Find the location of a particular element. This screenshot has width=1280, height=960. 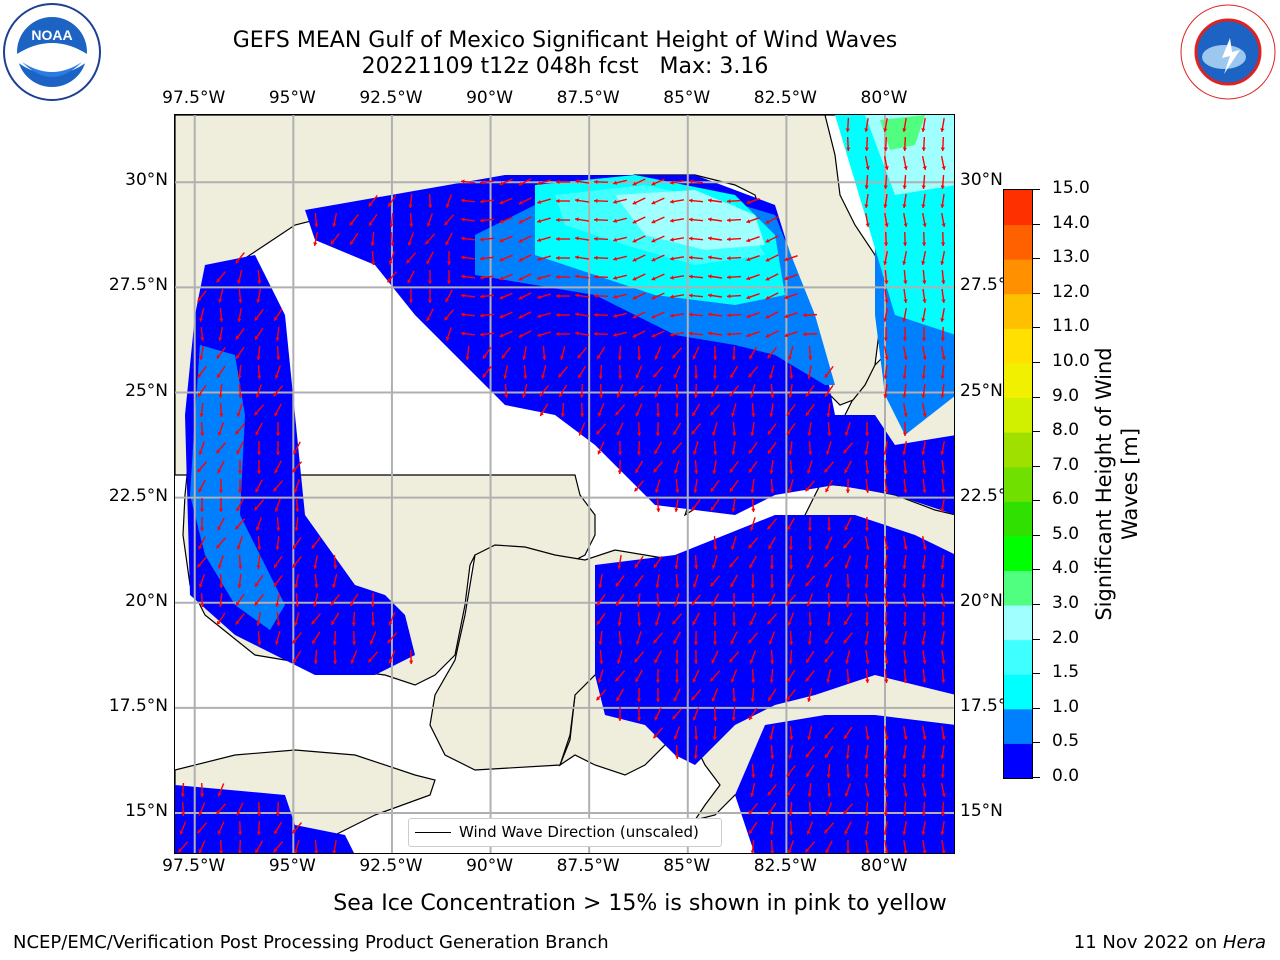

colorbar-tick-label: 14.0 is located at coordinates (1071, 222).